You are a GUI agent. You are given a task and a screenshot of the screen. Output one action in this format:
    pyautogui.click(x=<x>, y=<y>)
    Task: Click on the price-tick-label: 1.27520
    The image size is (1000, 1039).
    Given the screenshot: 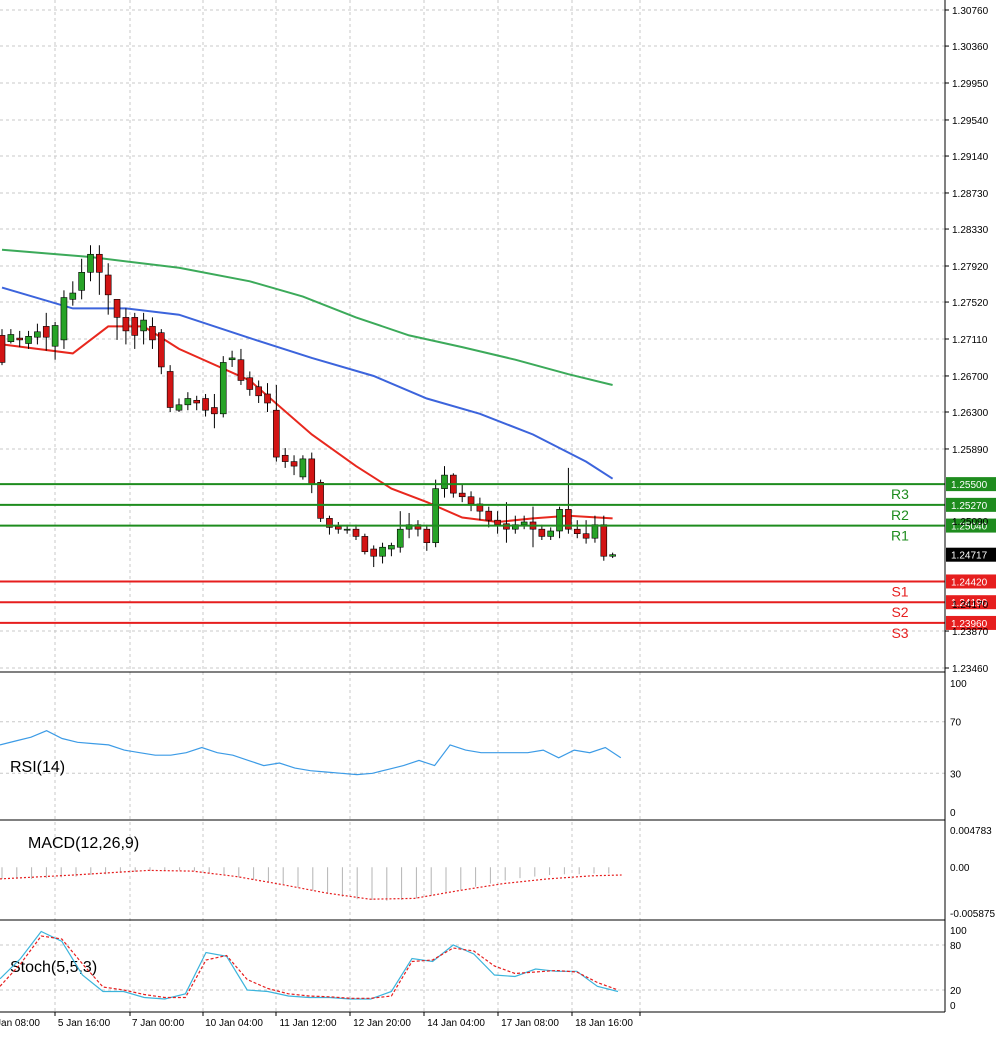 What is the action you would take?
    pyautogui.click(x=970, y=303)
    